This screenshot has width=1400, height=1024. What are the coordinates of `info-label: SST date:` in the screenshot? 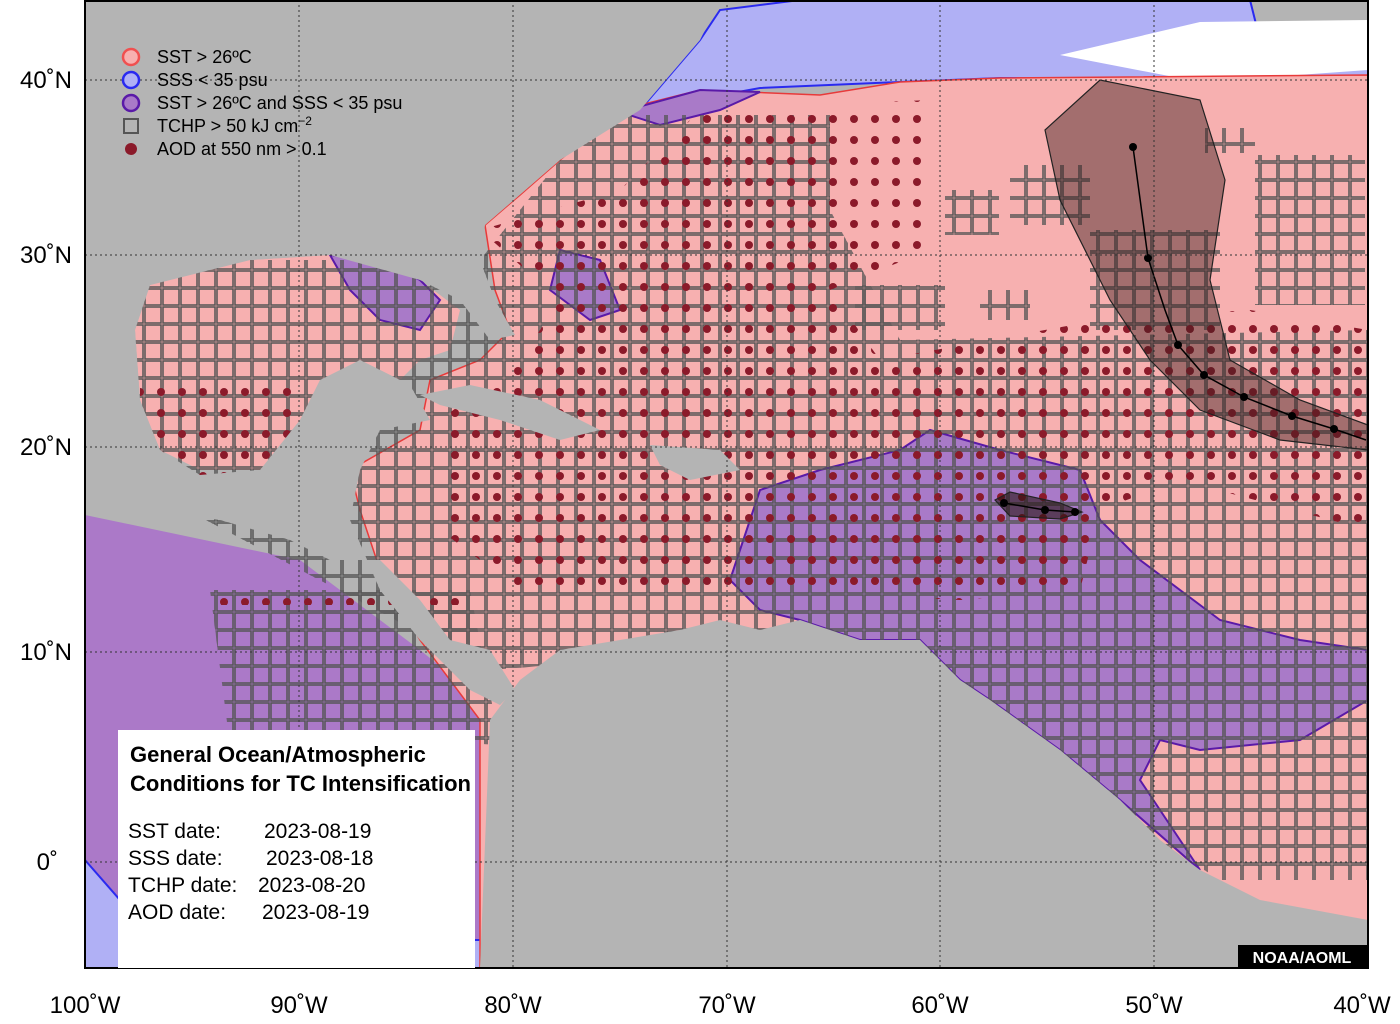 It's located at (174, 831).